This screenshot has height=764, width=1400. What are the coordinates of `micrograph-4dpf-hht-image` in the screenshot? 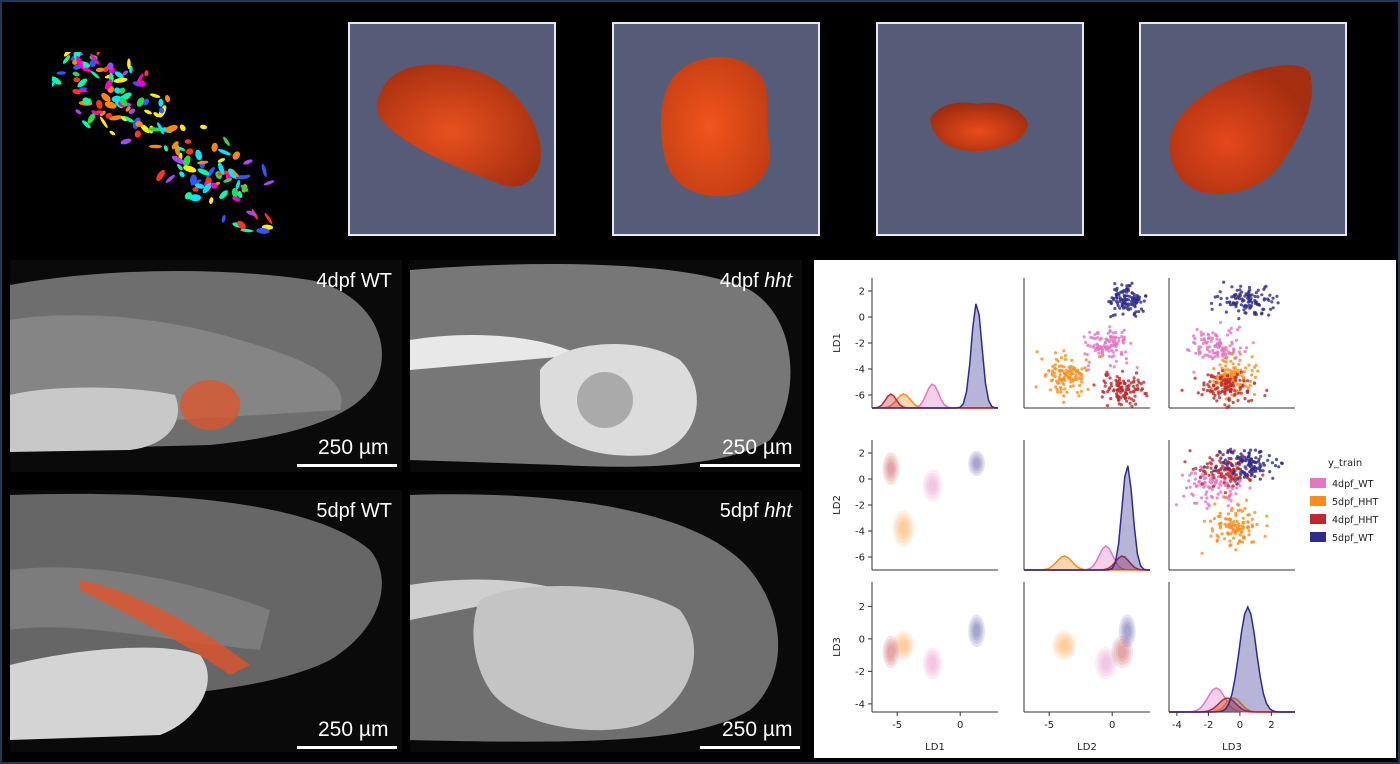 It's located at (606, 366).